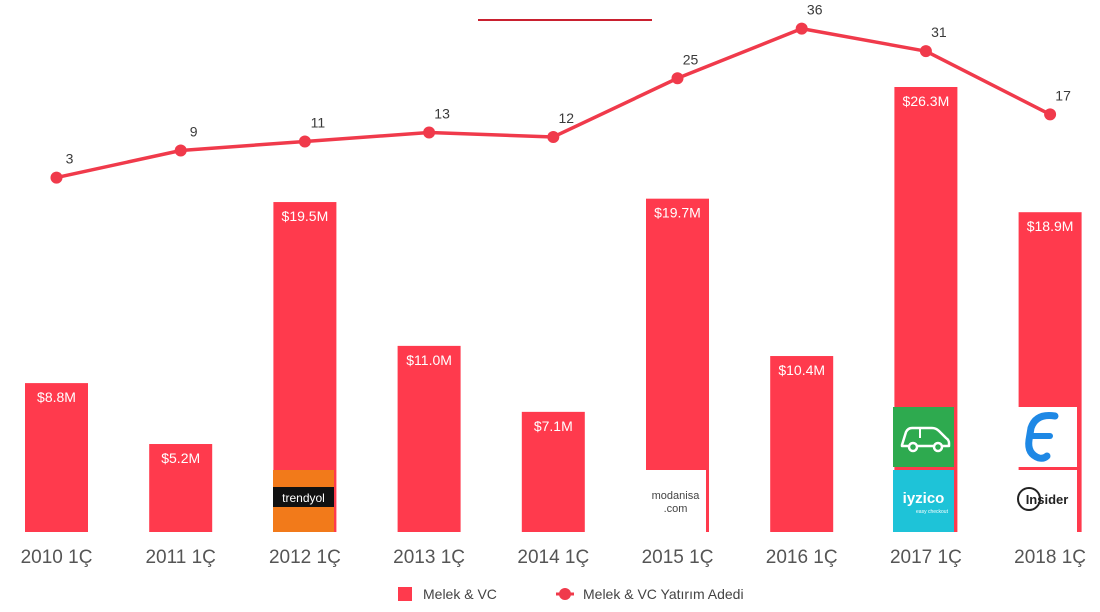  What do you see at coordinates (923, 437) in the screenshot?
I see `car-icon` at bounding box center [923, 437].